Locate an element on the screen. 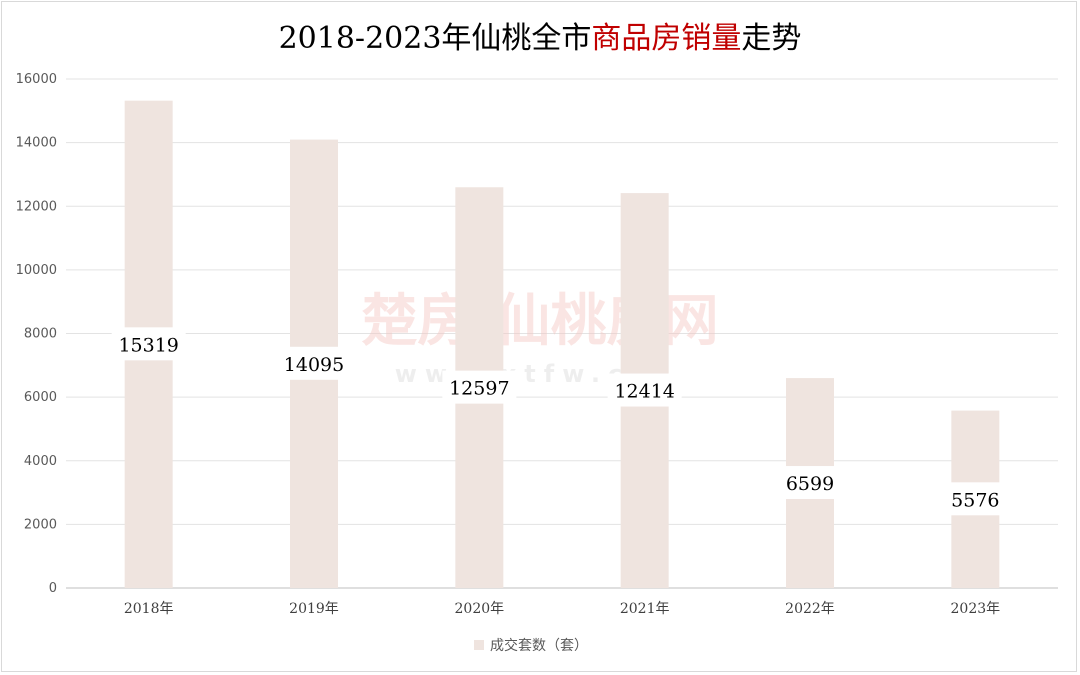 The width and height of the screenshot is (1080, 675). x-tick-label: 2021年 is located at coordinates (645, 609).